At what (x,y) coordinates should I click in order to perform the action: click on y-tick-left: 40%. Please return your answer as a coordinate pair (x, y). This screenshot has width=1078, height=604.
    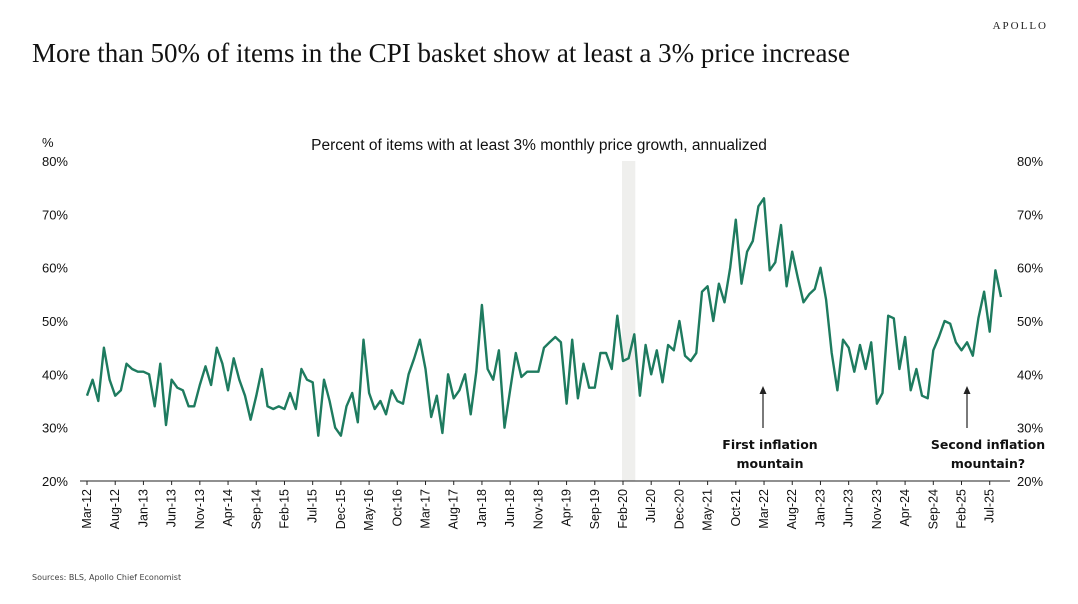
    Looking at the image, I should click on (55, 374).